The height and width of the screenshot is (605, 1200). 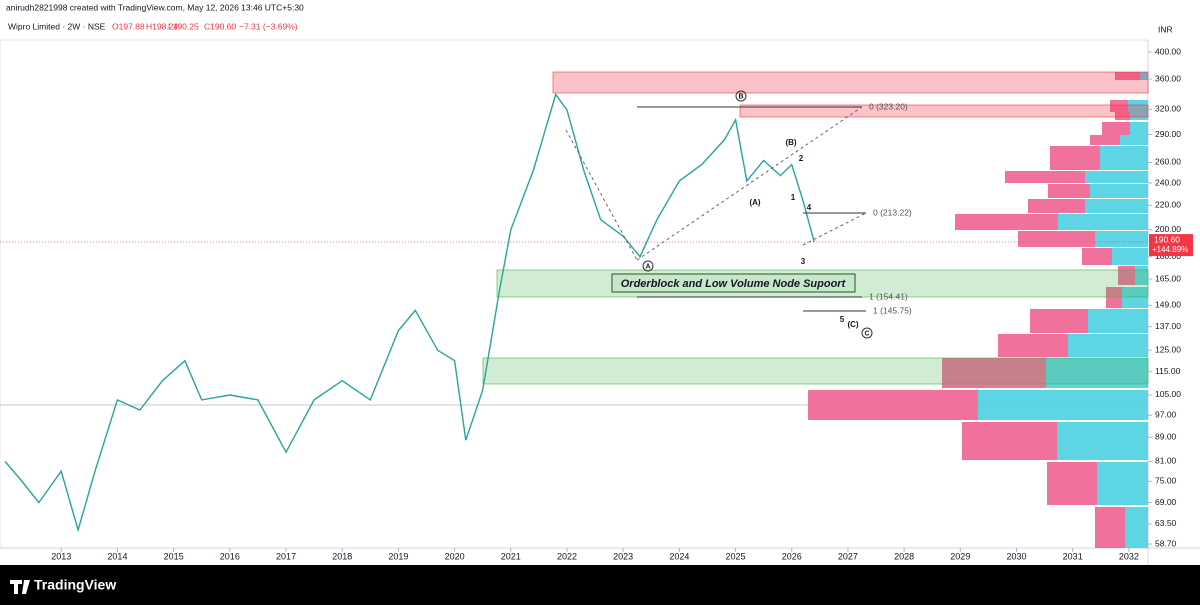 What do you see at coordinates (1168, 78) in the screenshot?
I see `y-tick-label: 360.00` at bounding box center [1168, 78].